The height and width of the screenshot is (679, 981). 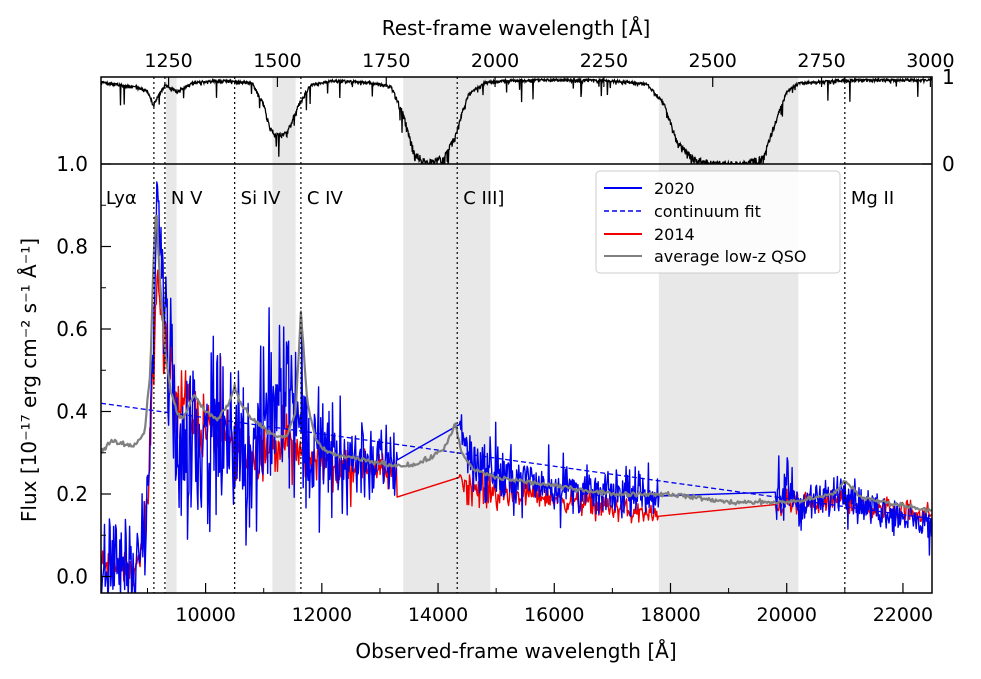 I want to click on x-tick-label-6: 22000, so click(x=903, y=615).